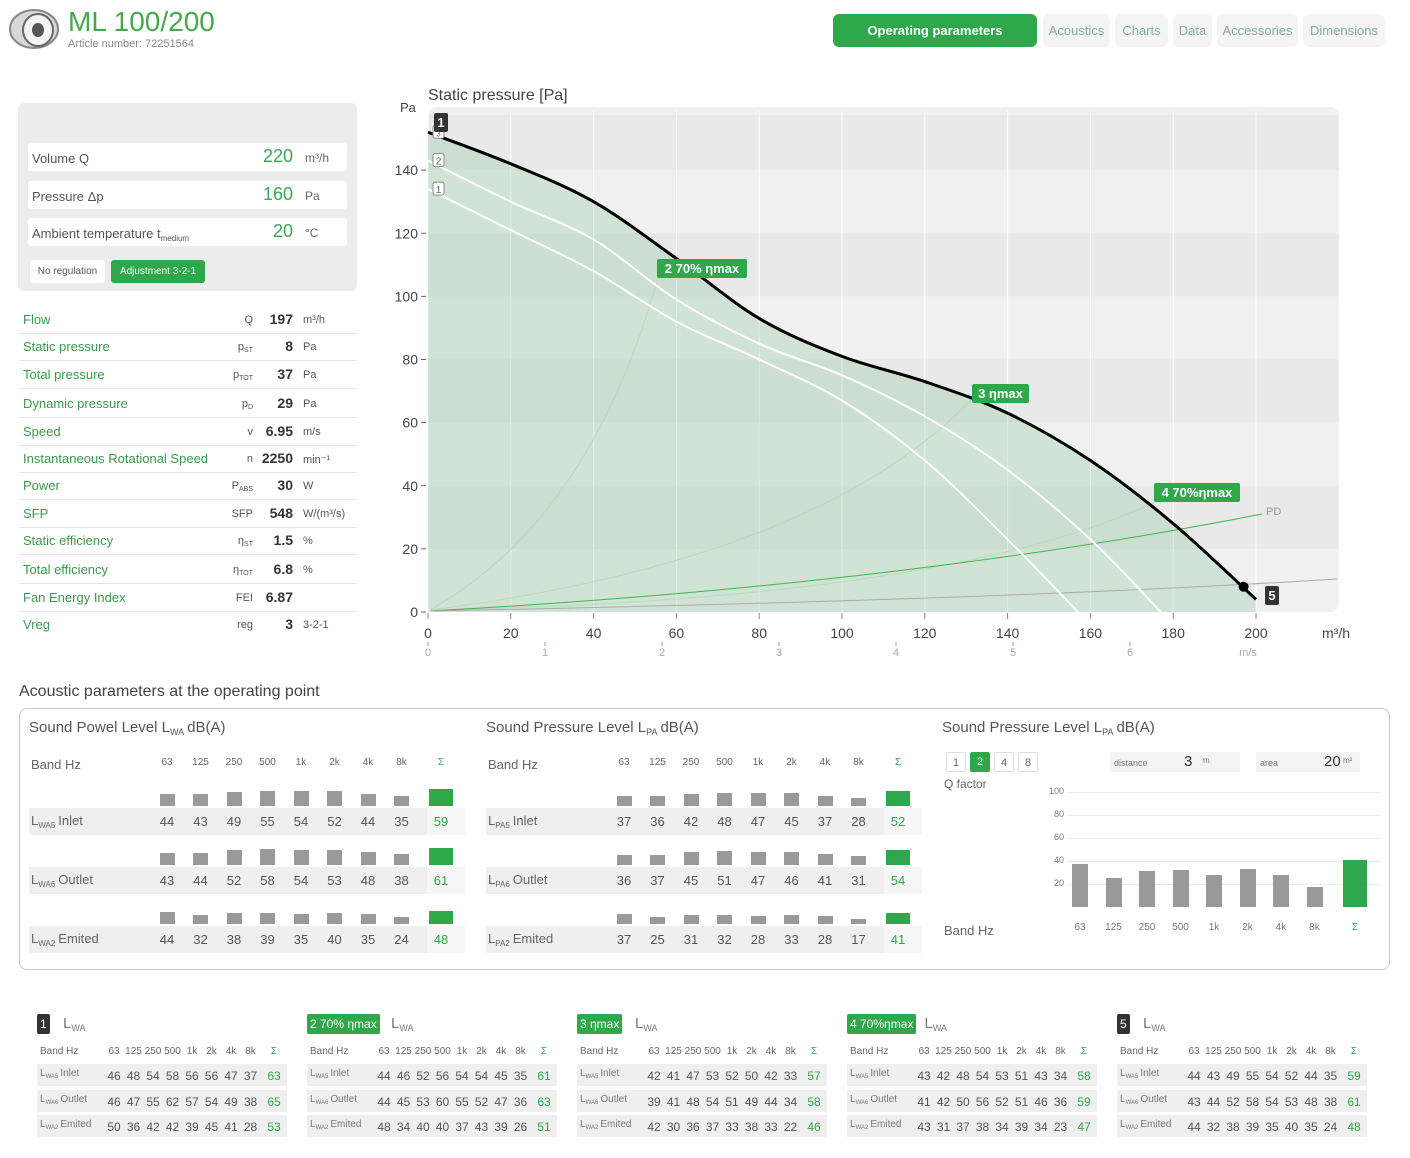 Image resolution: width=1410 pixels, height=1158 pixels. I want to click on input-label-text: Ambient temperature t, so click(96, 233).